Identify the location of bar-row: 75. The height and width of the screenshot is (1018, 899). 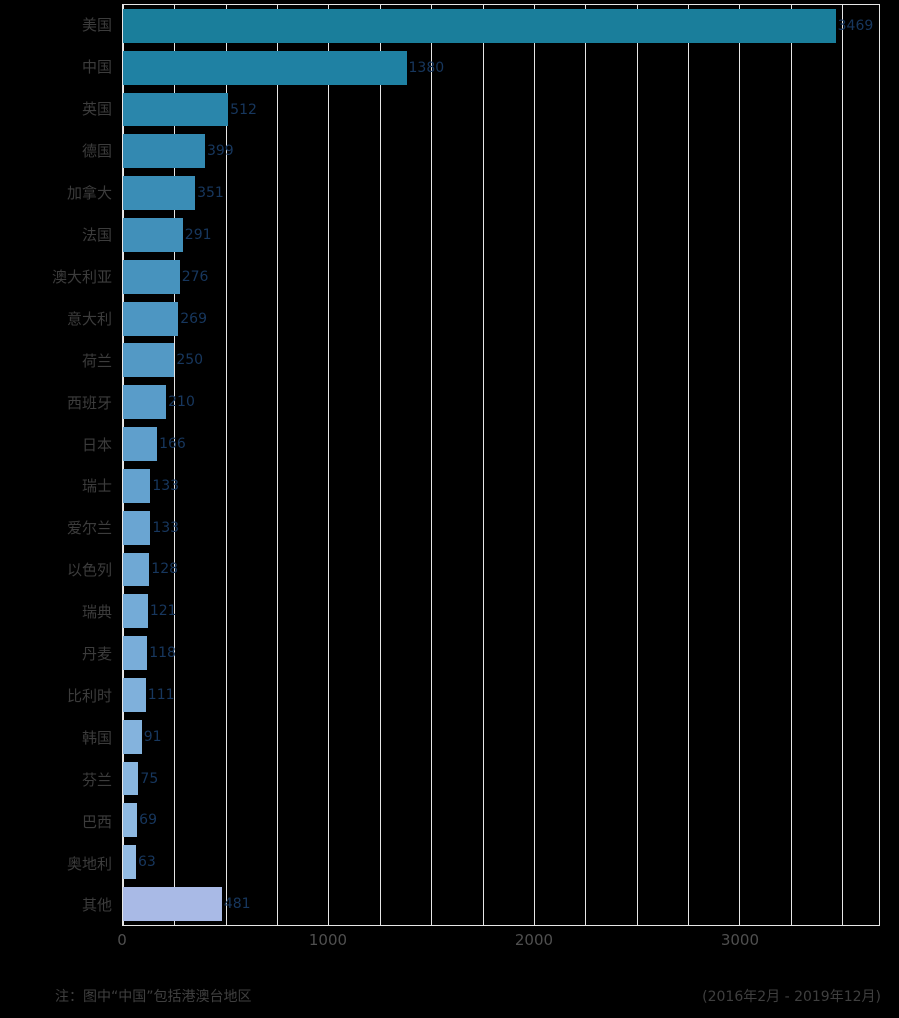
(501, 779).